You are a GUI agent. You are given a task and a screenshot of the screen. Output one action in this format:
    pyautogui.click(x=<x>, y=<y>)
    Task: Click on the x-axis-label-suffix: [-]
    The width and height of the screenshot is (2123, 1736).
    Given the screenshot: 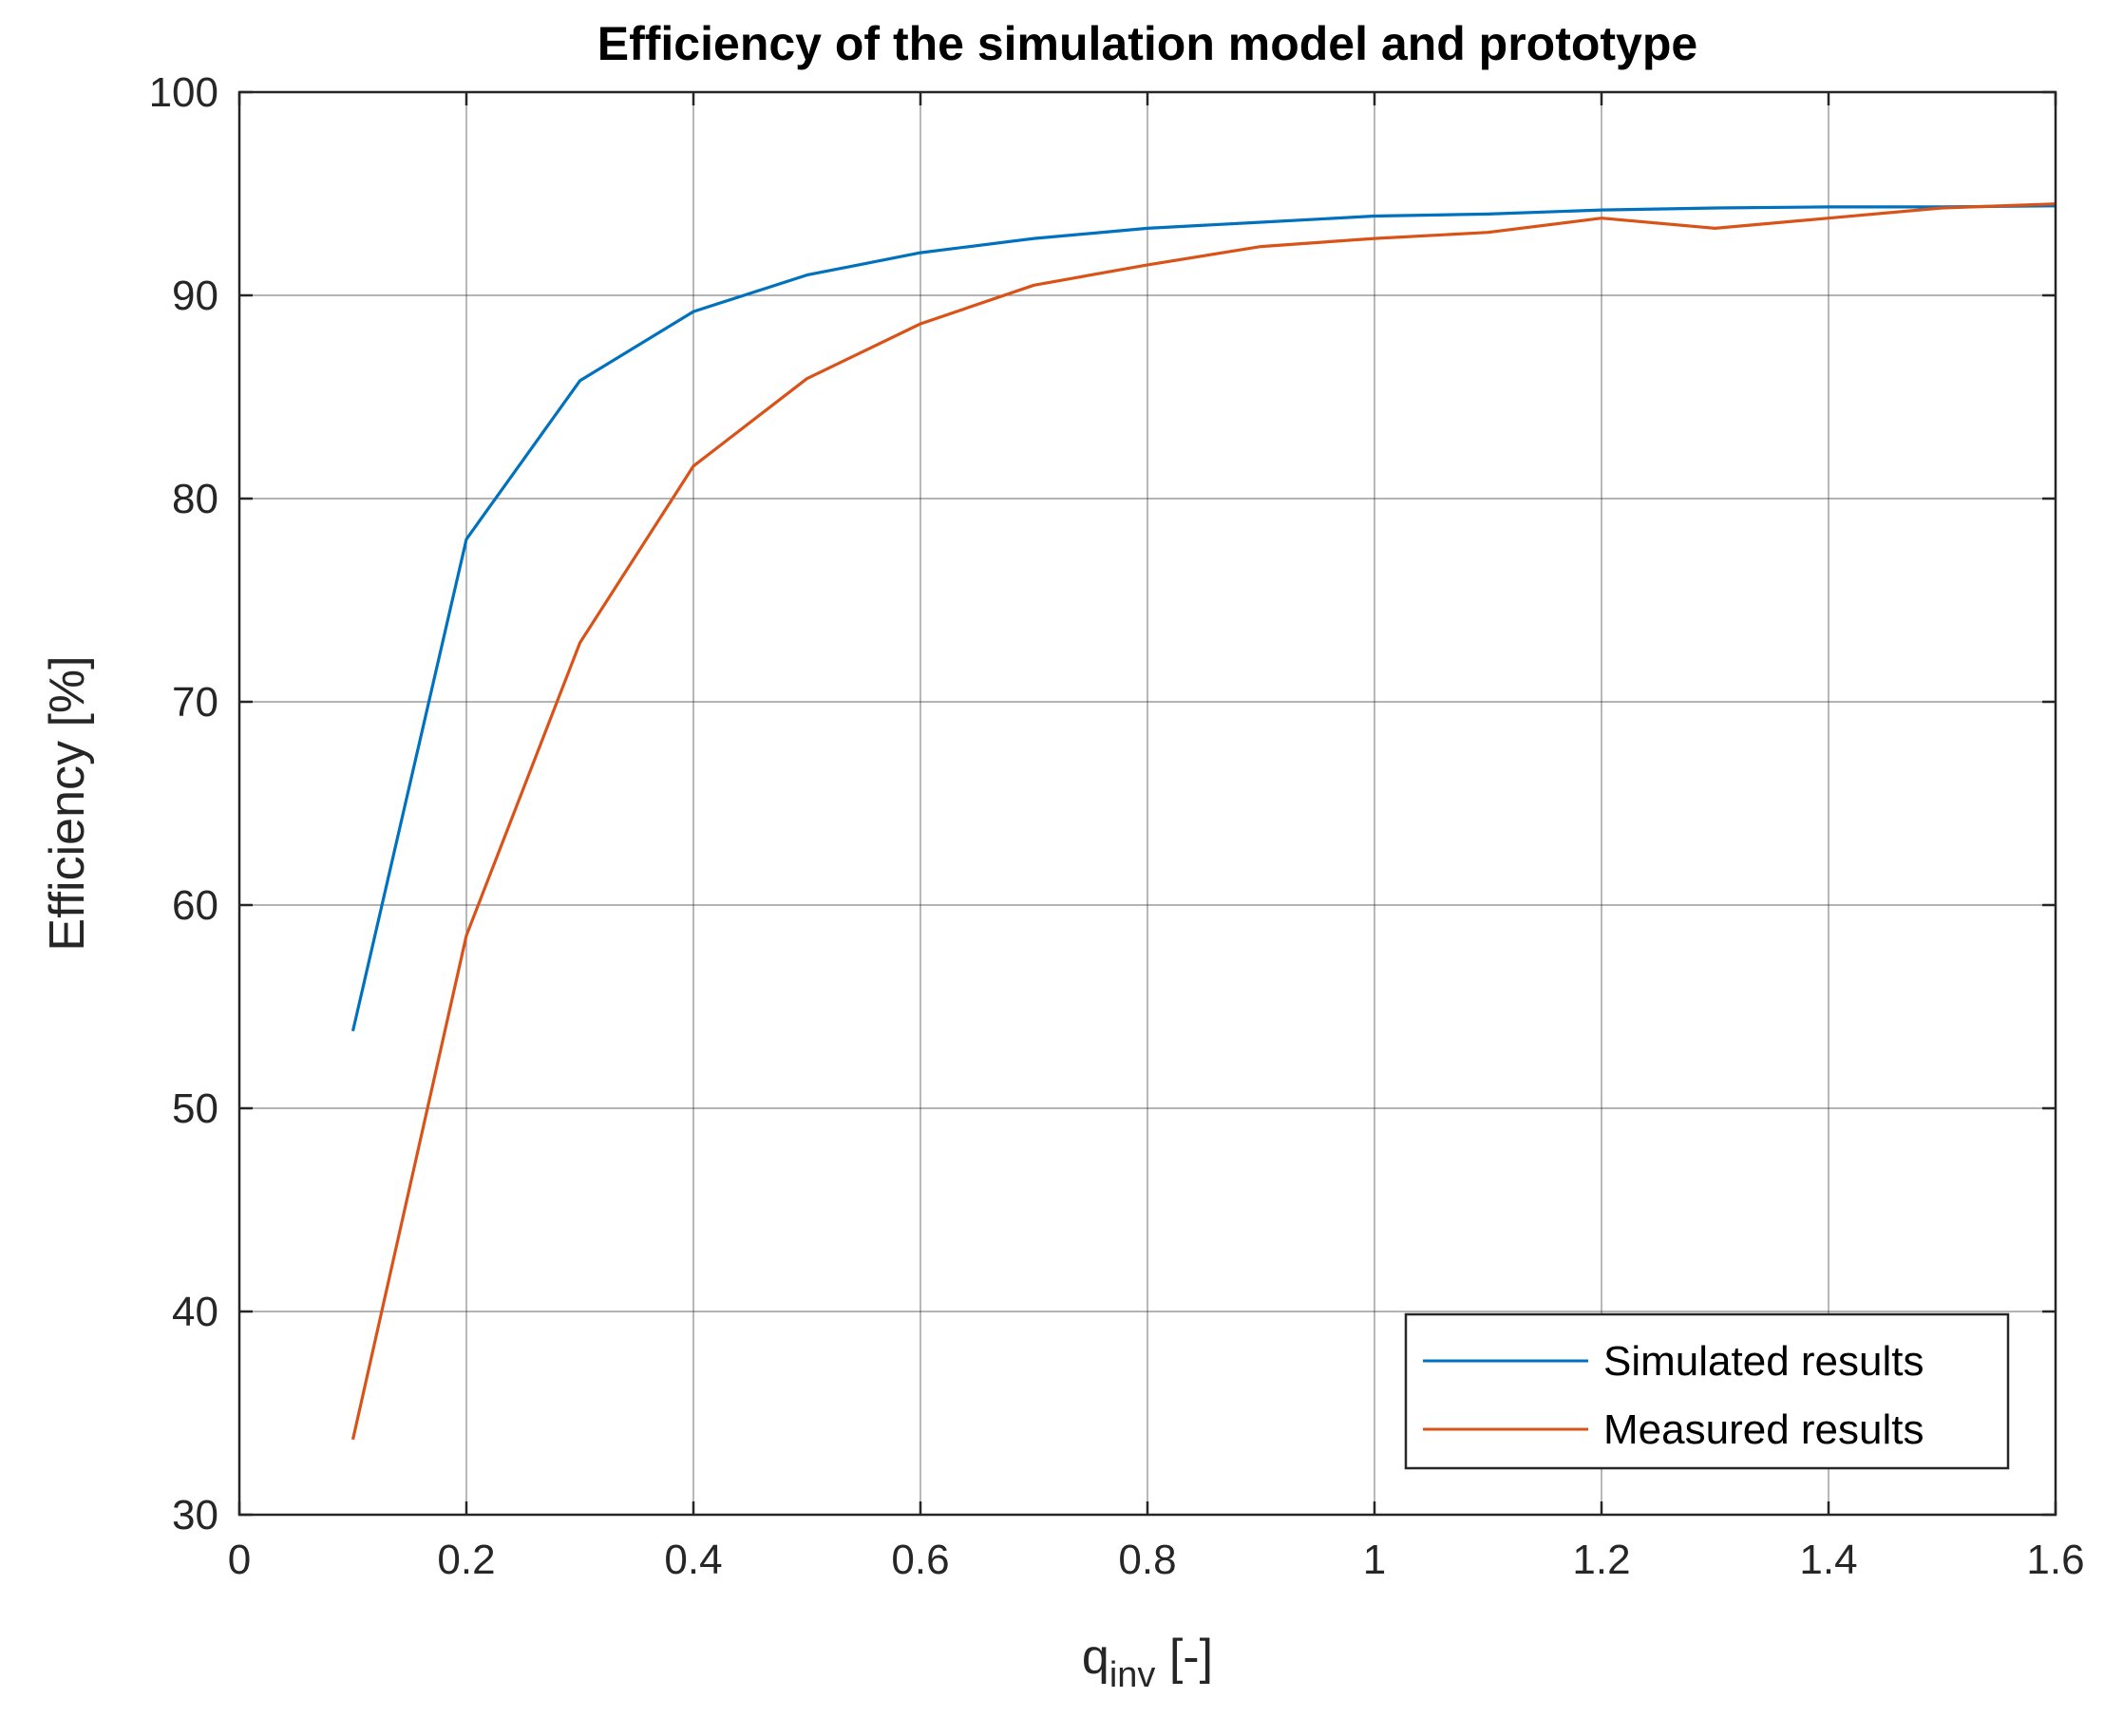 What is the action you would take?
    pyautogui.click(x=1184, y=1657)
    